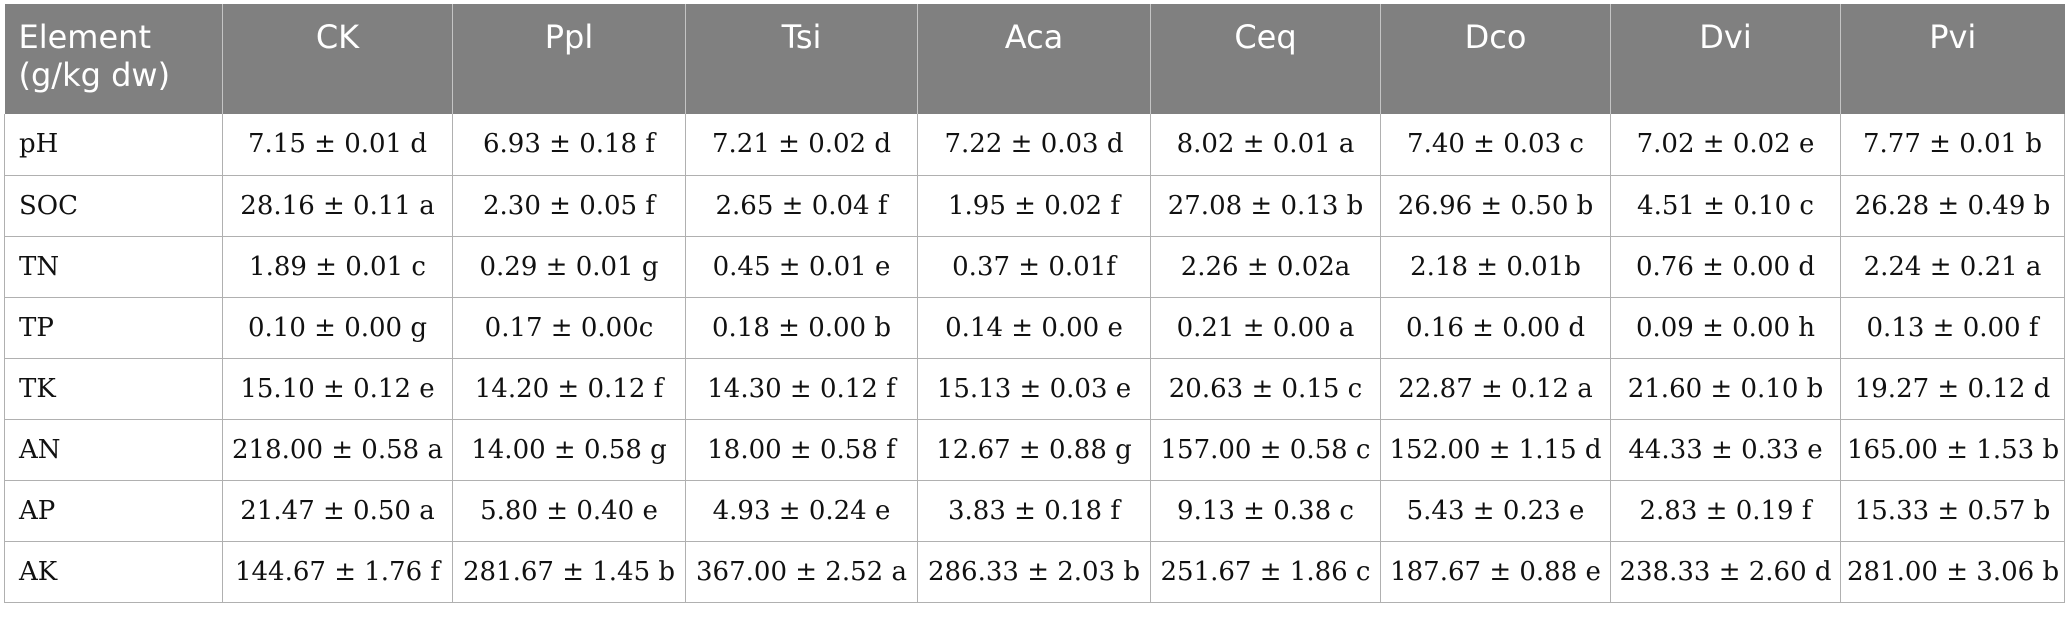  What do you see at coordinates (1495, 206) in the screenshot?
I see `table-cell: 26.96 ± 0.50 b` at bounding box center [1495, 206].